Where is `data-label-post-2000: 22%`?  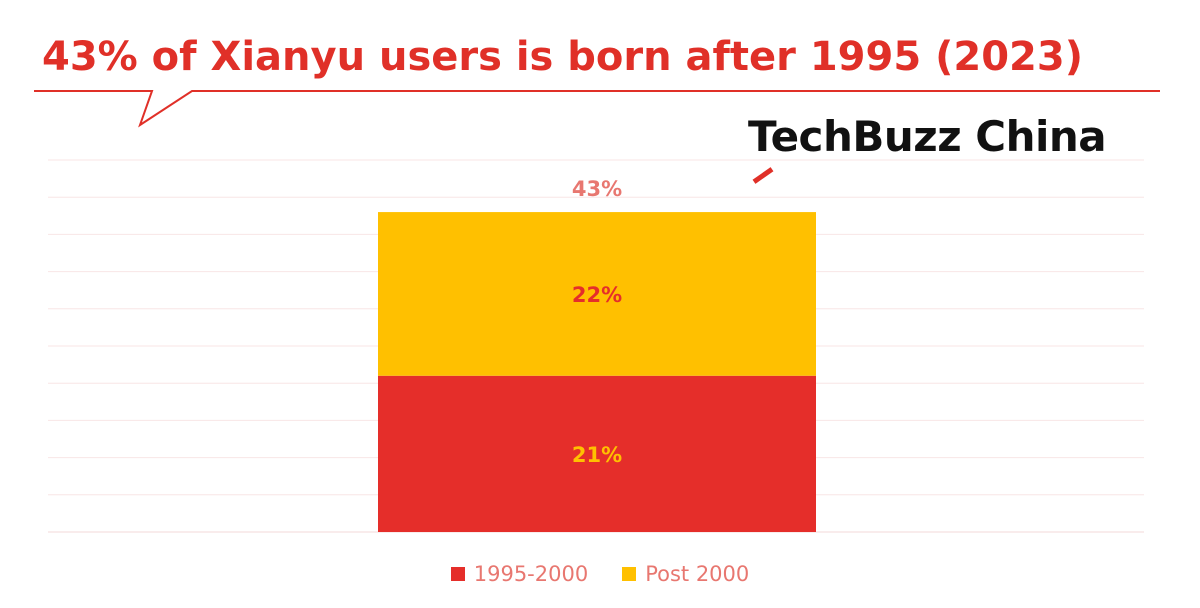 data-label-post-2000: 22% is located at coordinates (597, 295).